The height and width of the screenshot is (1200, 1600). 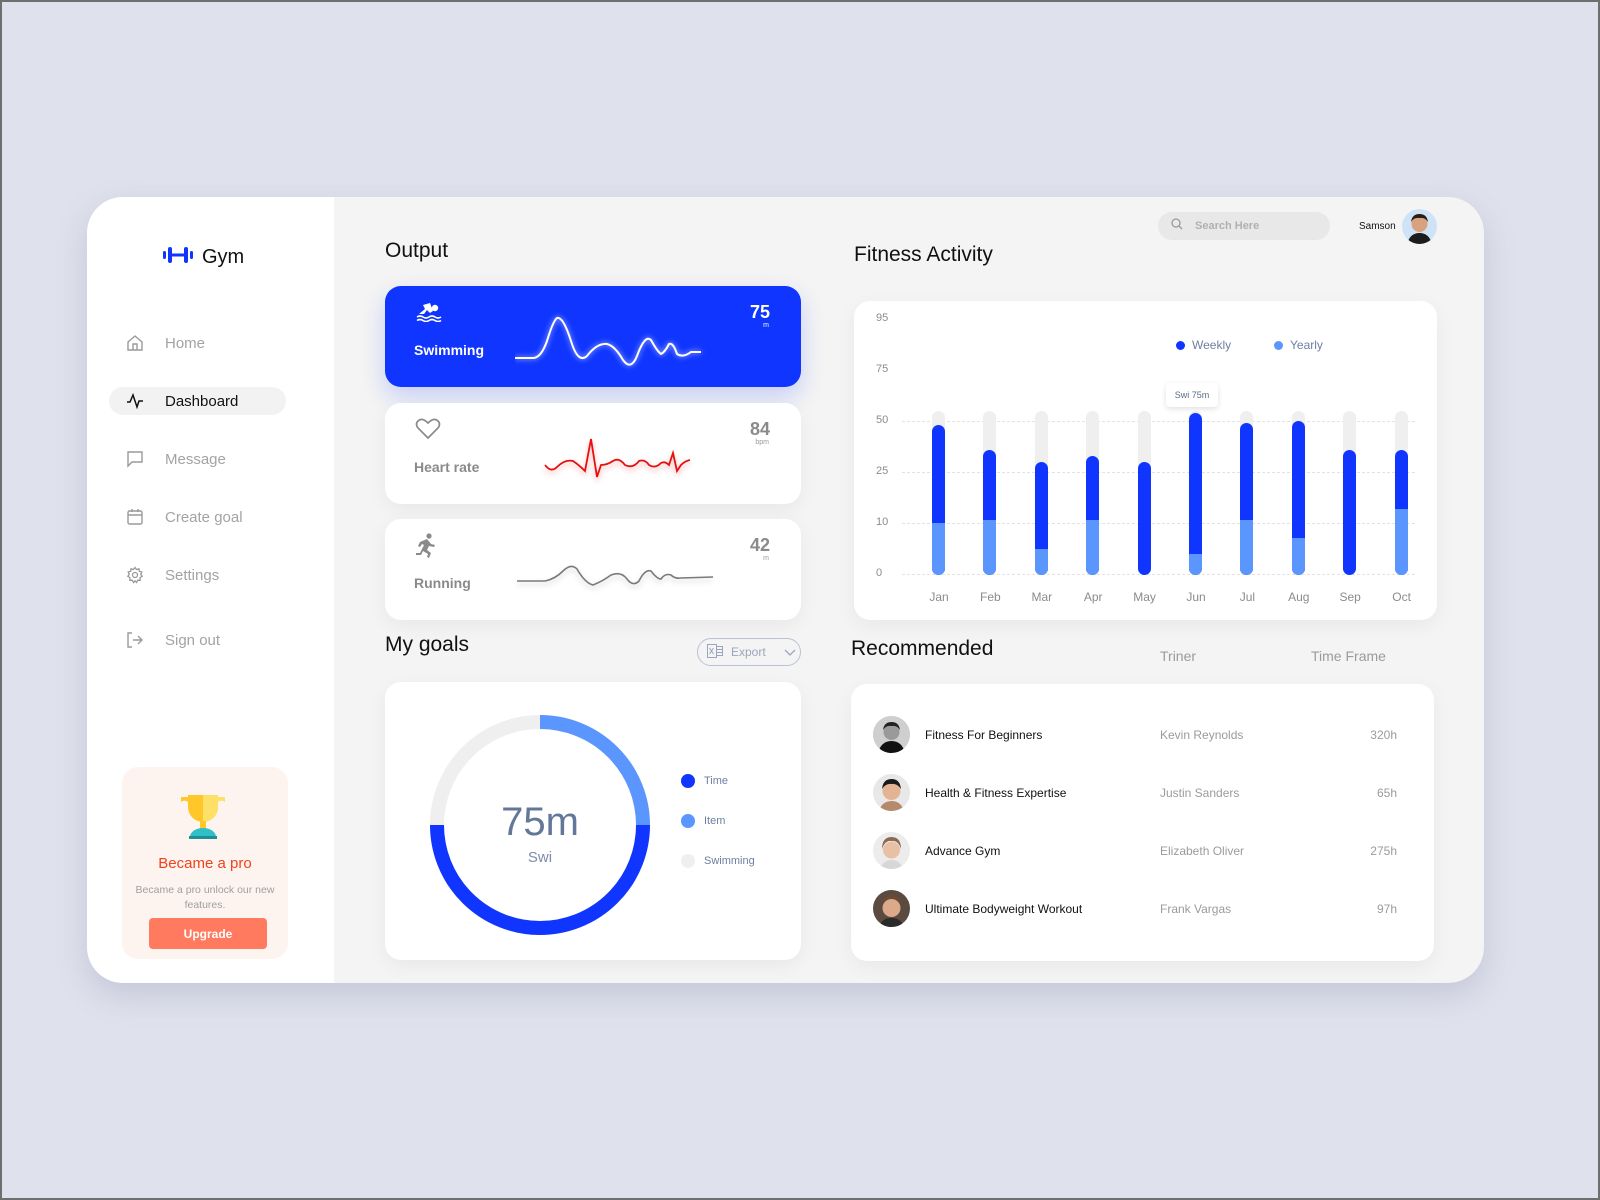 I want to click on promo-description: Became a pro unlock our new features., so click(x=205, y=897).